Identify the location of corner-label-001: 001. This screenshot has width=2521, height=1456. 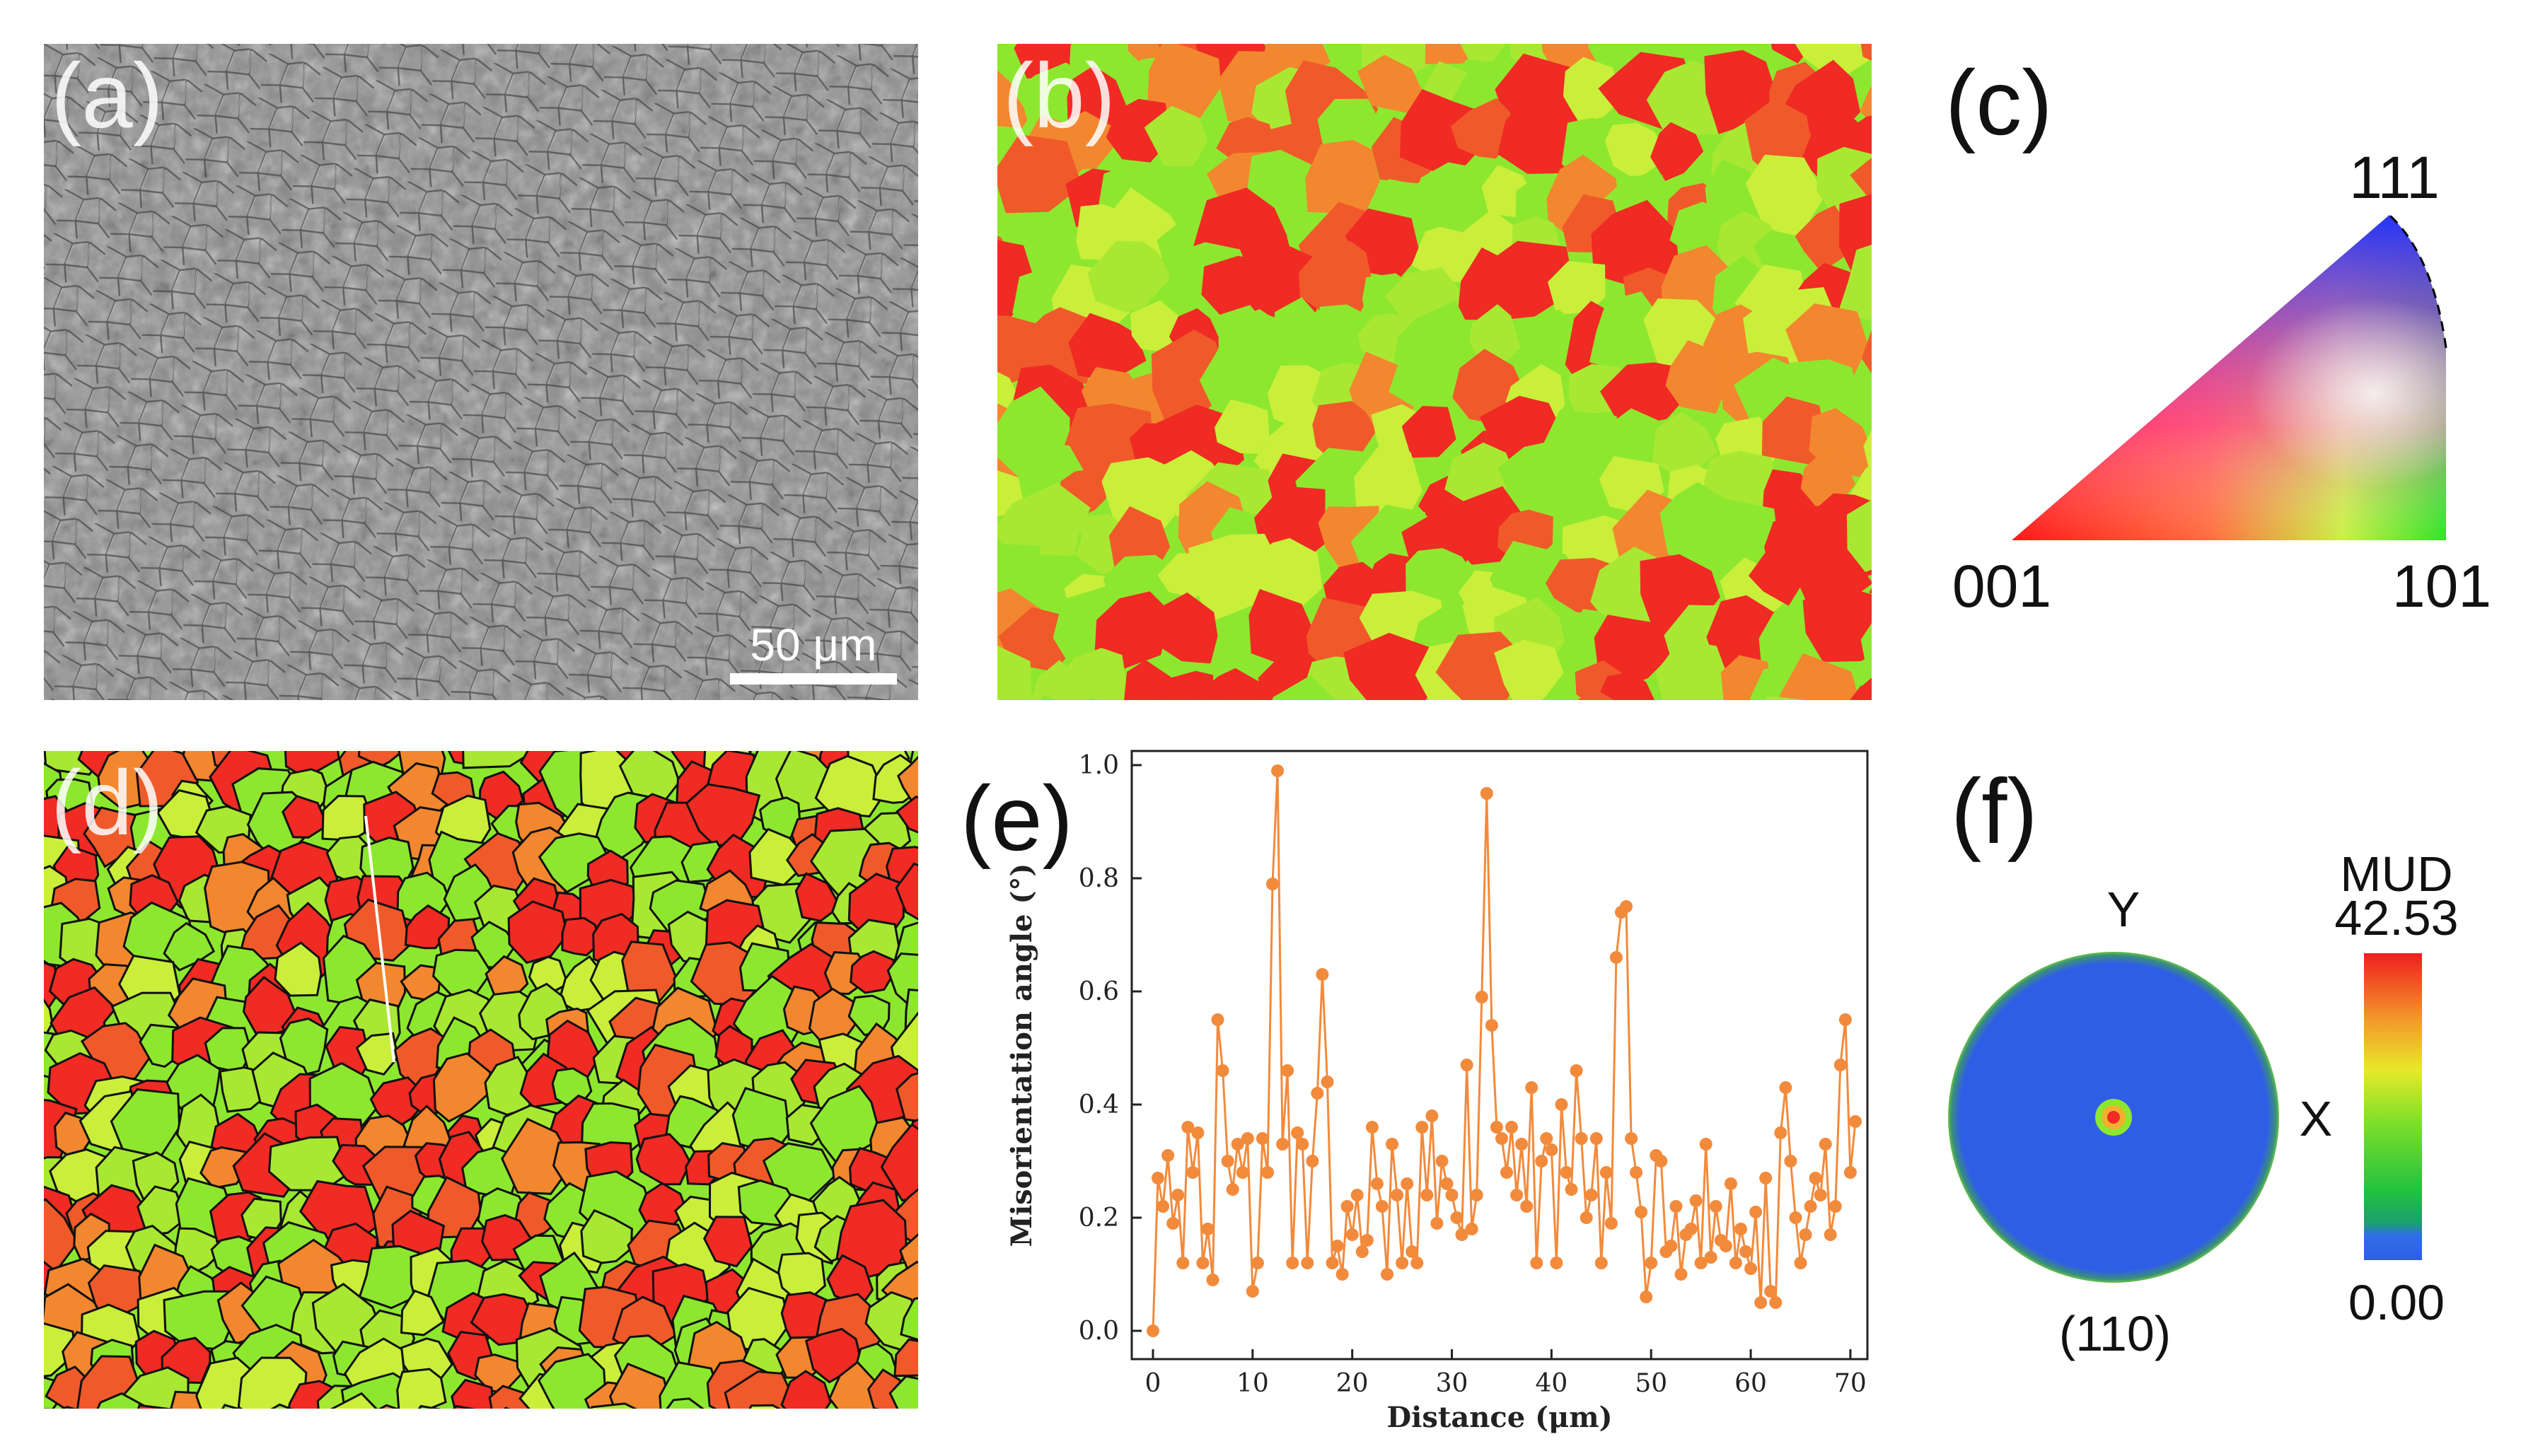
(2001, 586).